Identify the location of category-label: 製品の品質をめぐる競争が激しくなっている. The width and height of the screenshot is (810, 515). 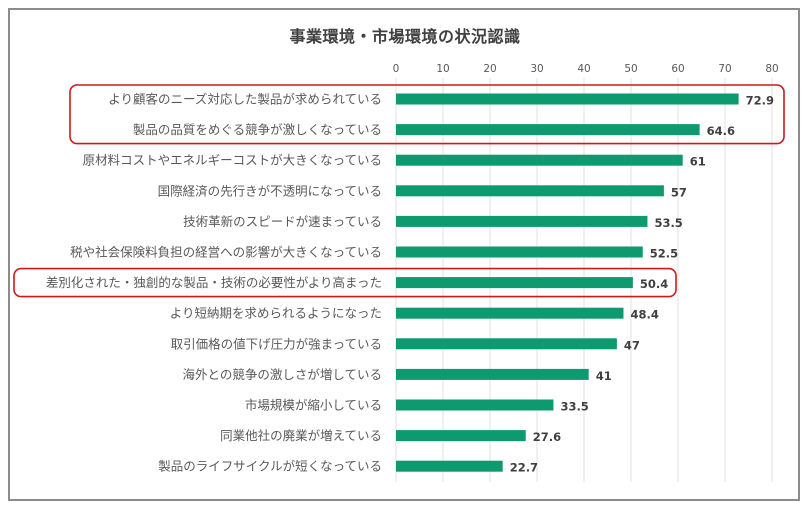
(257, 129).